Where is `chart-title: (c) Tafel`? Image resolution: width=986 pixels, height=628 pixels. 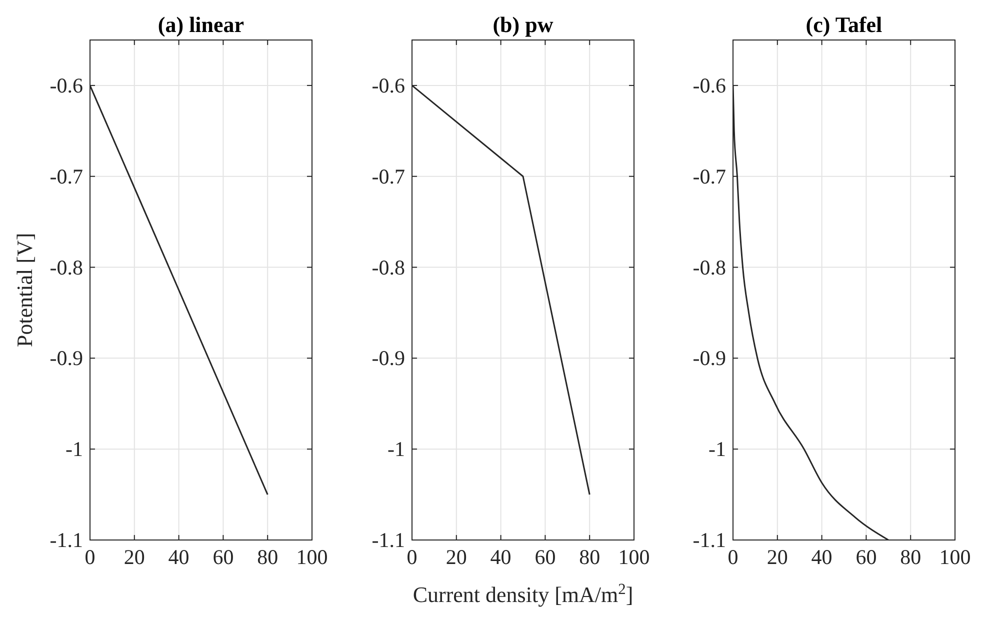 chart-title: (c) Tafel is located at coordinates (844, 24).